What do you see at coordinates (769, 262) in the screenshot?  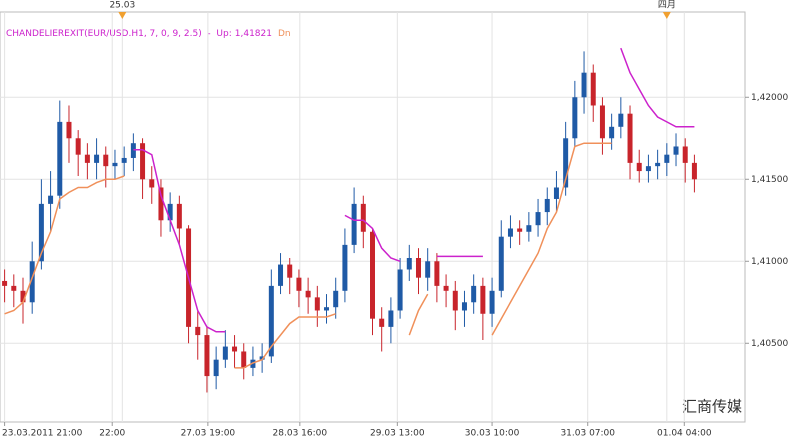 I see `y-tick-label: 1,41000` at bounding box center [769, 262].